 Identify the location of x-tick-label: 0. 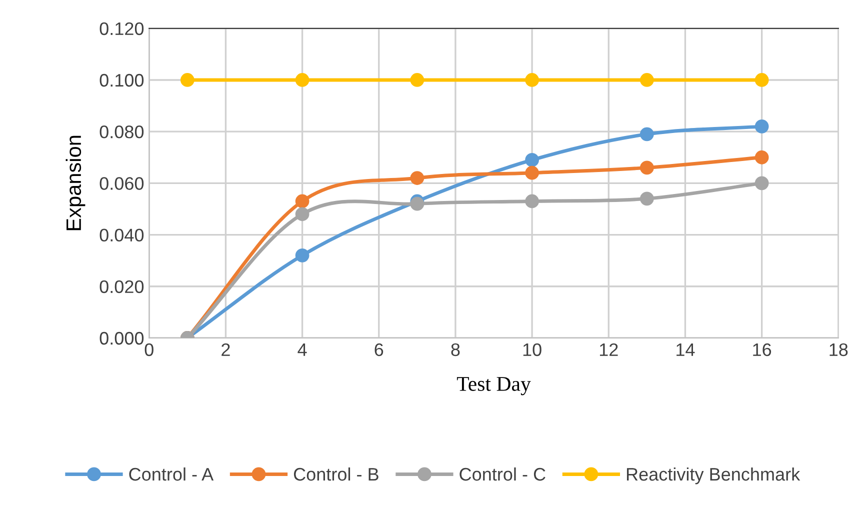
(149, 349).